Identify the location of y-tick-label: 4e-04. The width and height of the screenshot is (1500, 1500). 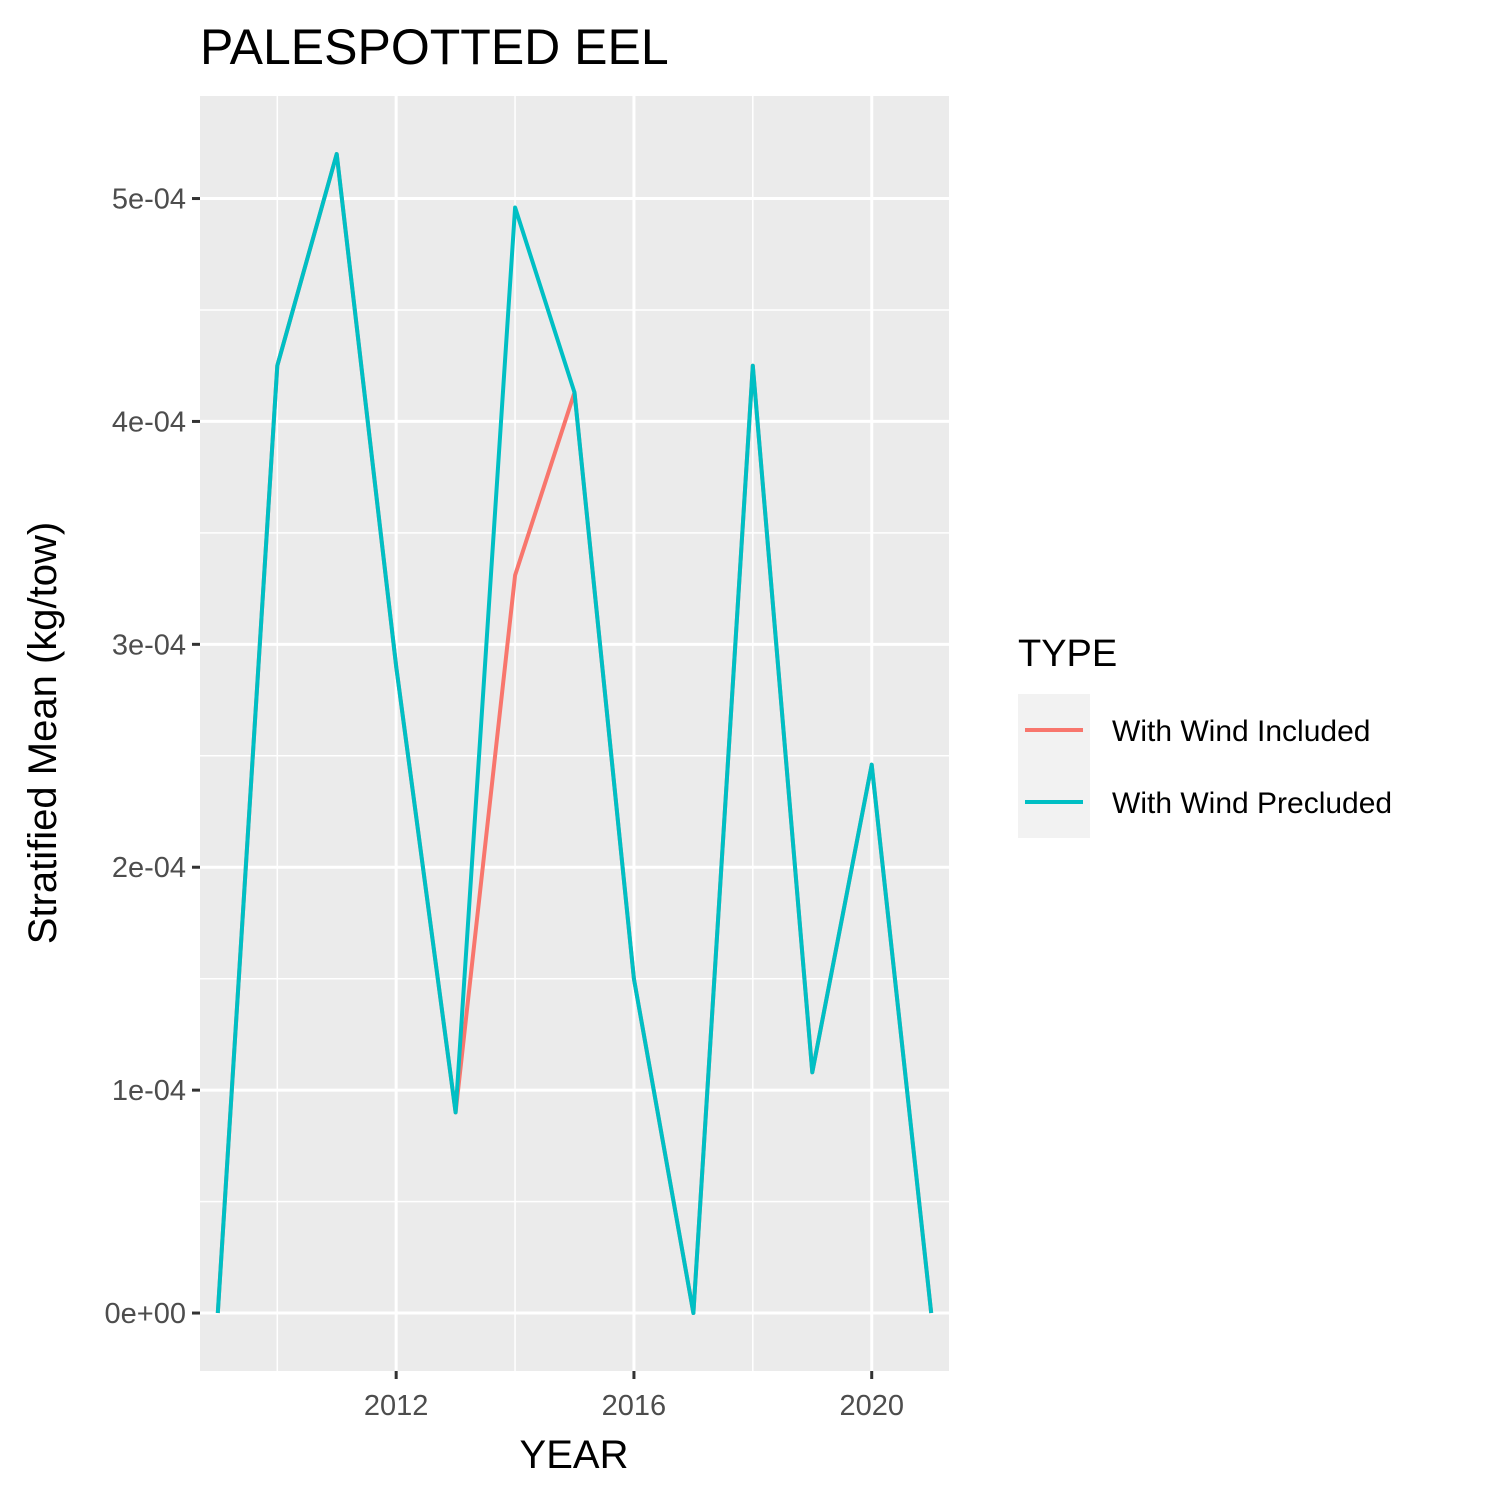
(149, 422).